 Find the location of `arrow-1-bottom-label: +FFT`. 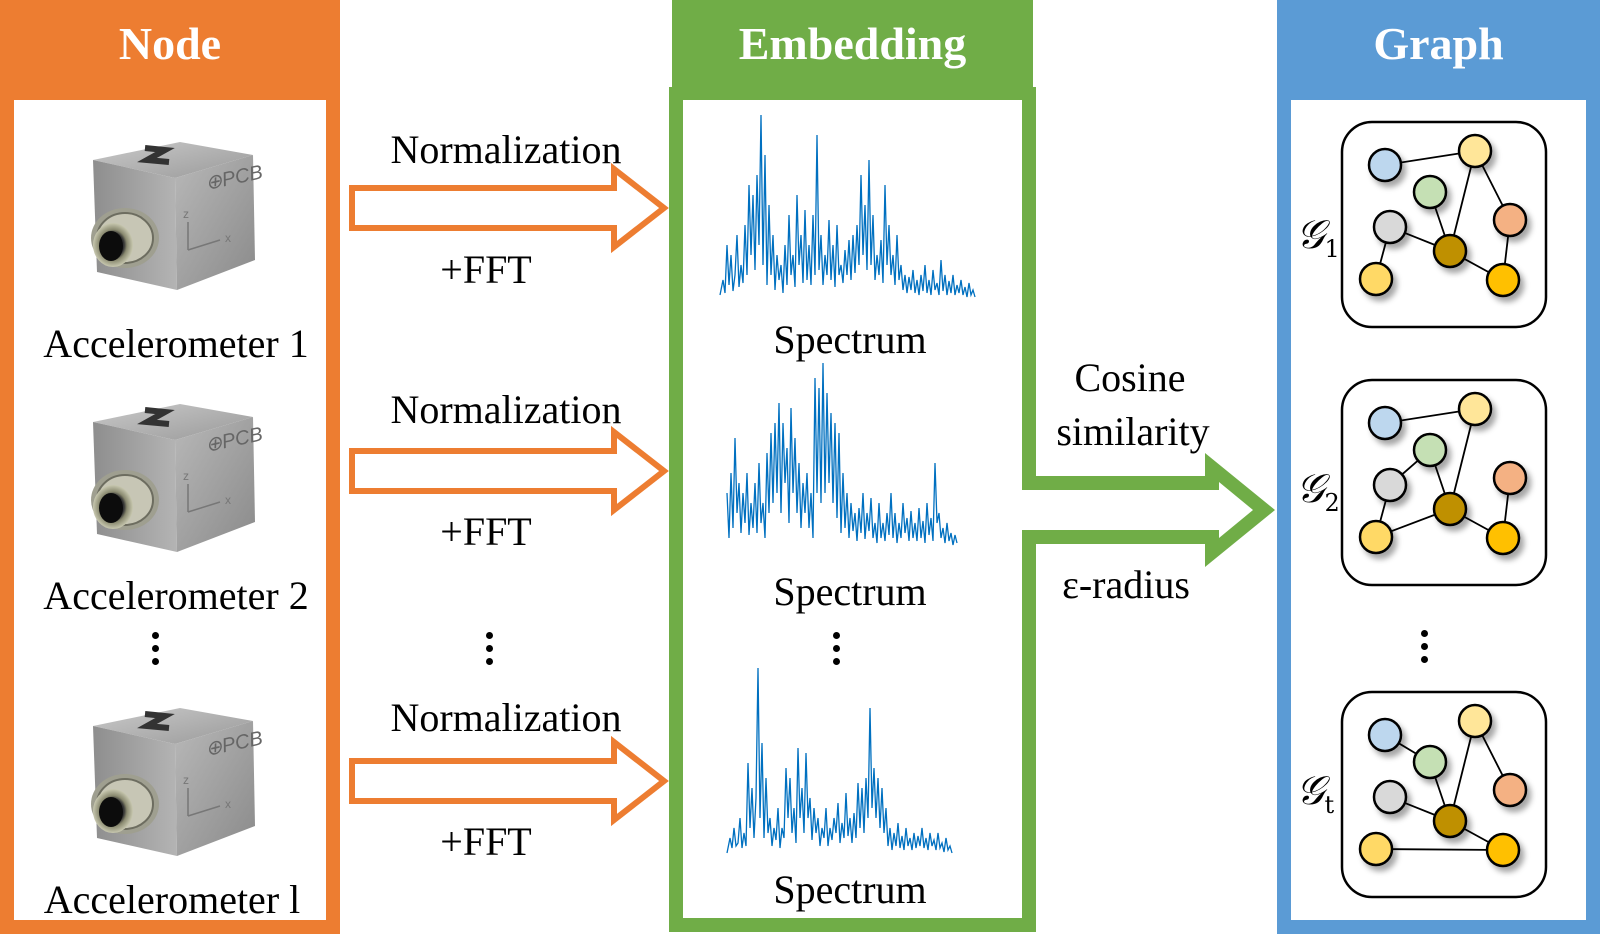

arrow-1-bottom-label: +FFT is located at coordinates (486, 269).